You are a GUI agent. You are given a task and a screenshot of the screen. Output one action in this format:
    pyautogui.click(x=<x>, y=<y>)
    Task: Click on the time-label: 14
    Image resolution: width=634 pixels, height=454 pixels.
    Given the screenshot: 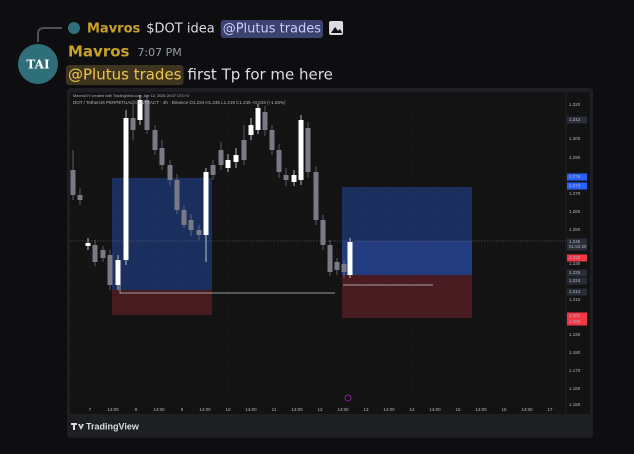 What is the action you would take?
    pyautogui.click(x=412, y=409)
    